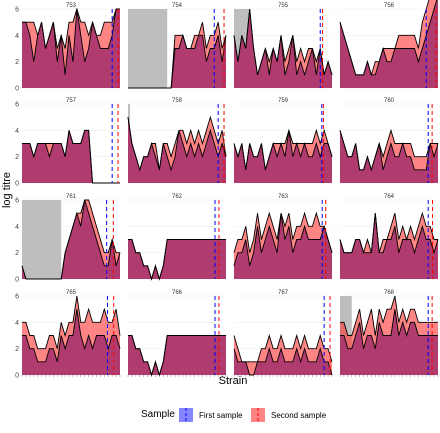  I want to click on panel-label: 763, so click(283, 197).